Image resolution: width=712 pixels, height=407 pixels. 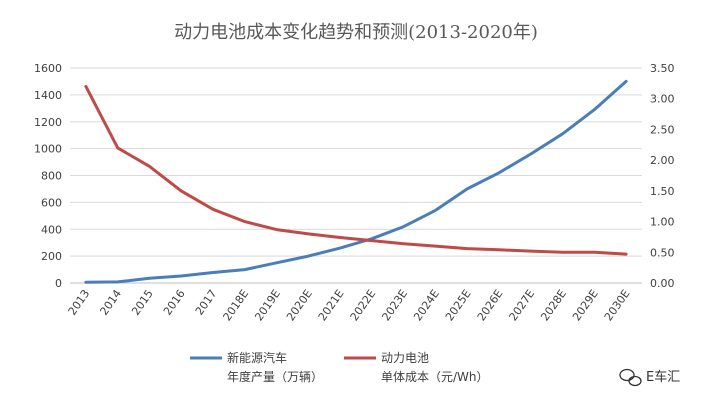 I want to click on legend-label-battery-cost-line1: 动力电池, so click(x=405, y=358).